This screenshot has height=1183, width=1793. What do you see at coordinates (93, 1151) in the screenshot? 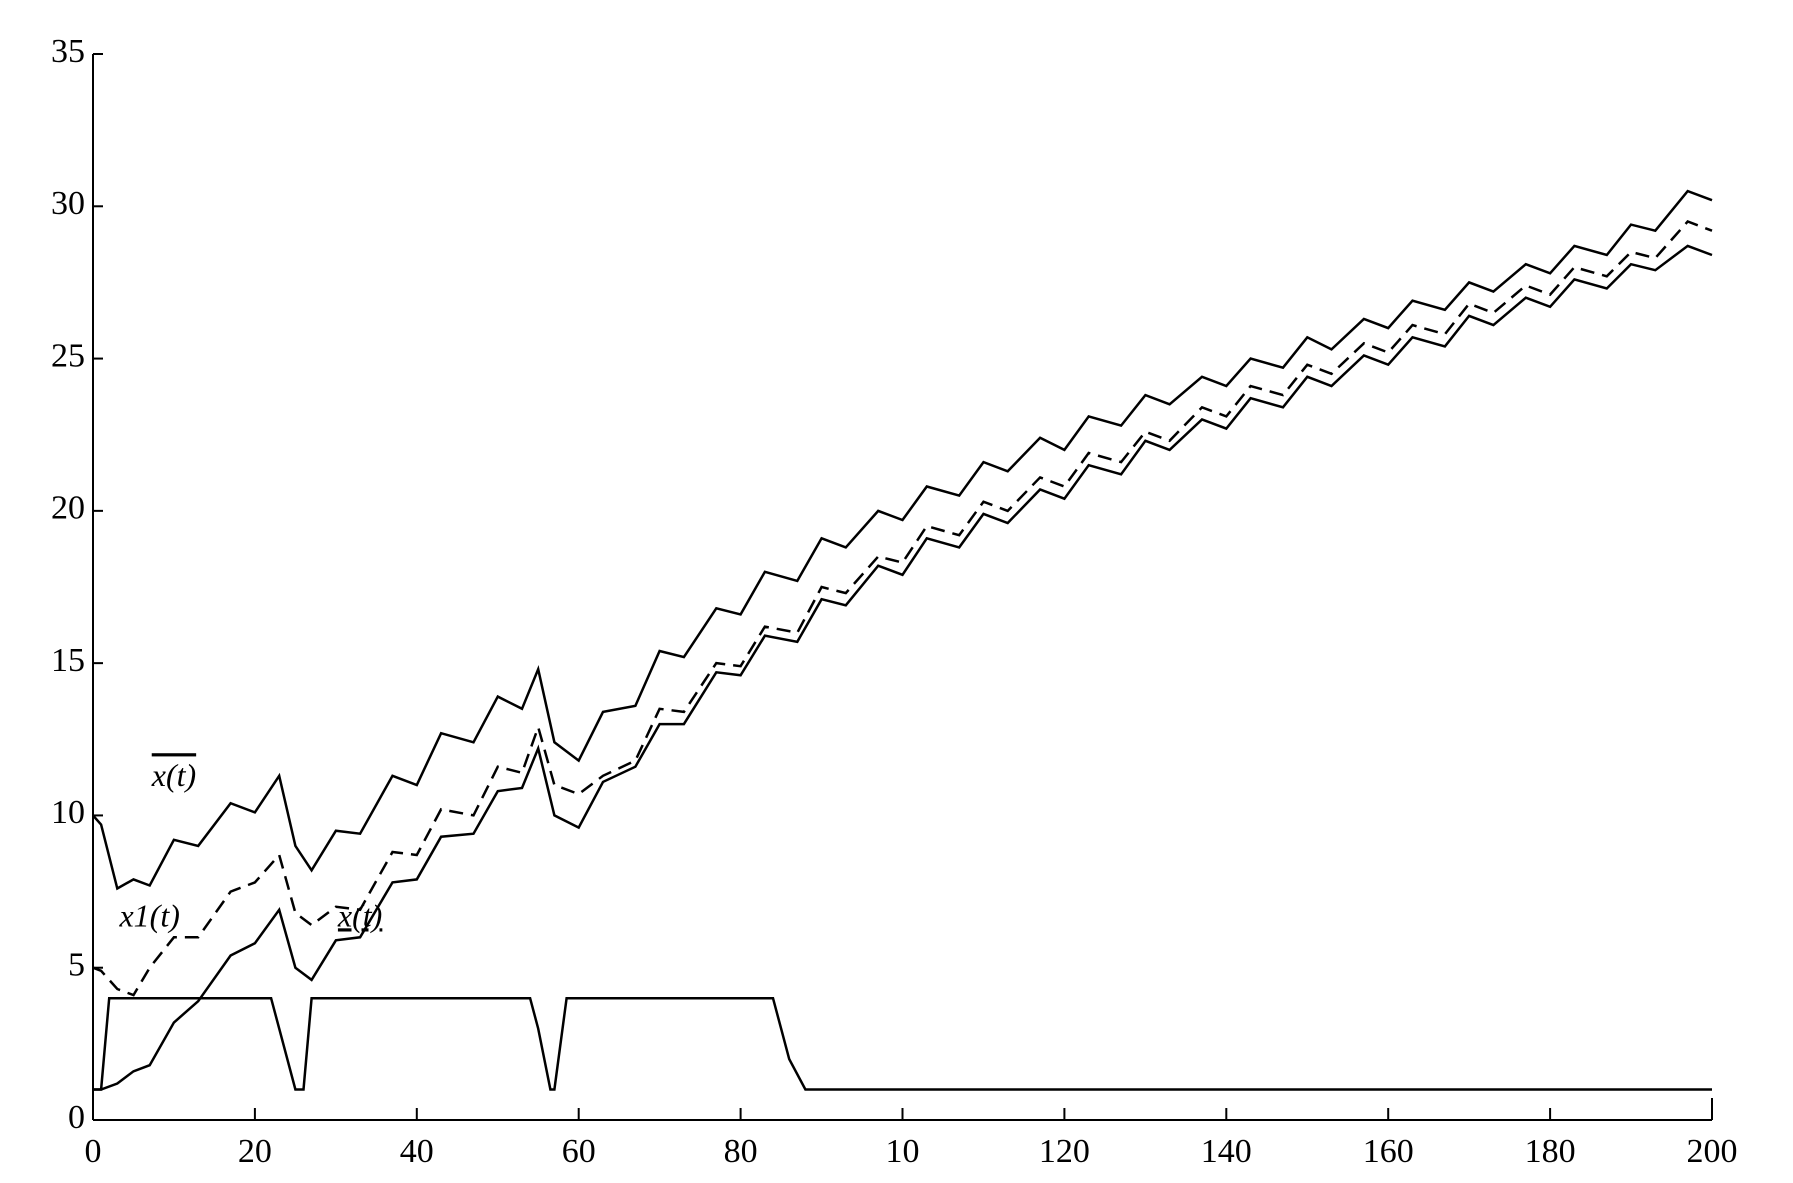
I see `x-tick-label: 0` at bounding box center [93, 1151].